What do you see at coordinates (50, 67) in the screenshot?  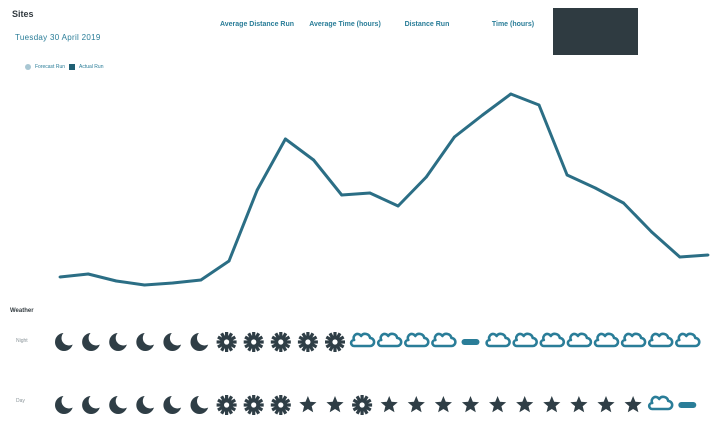 I see `legend-label-forecast: Forecast Run` at bounding box center [50, 67].